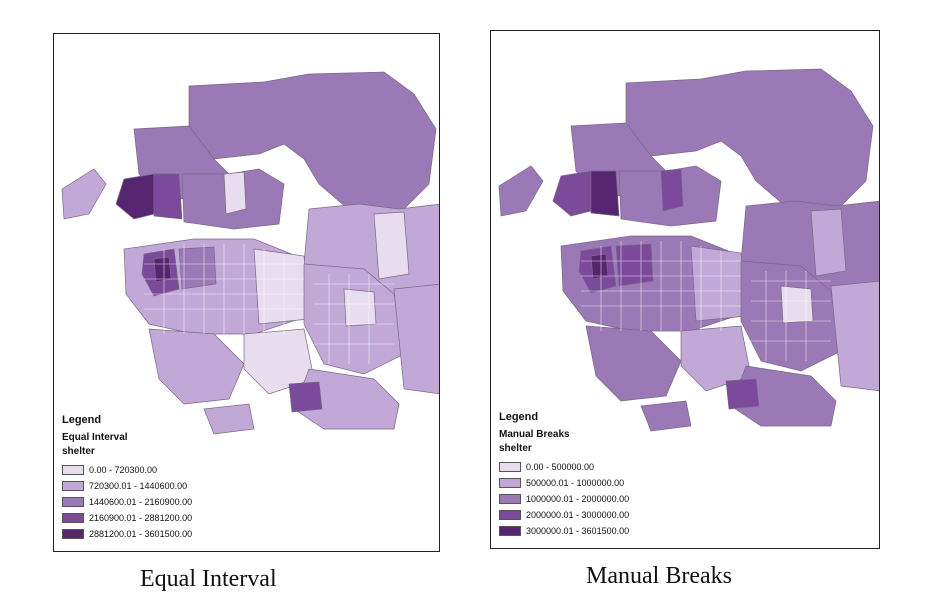 The image size is (931, 600). Describe the element at coordinates (208, 579) in the screenshot. I see `caption-equal-interval: Equal Interval` at that location.